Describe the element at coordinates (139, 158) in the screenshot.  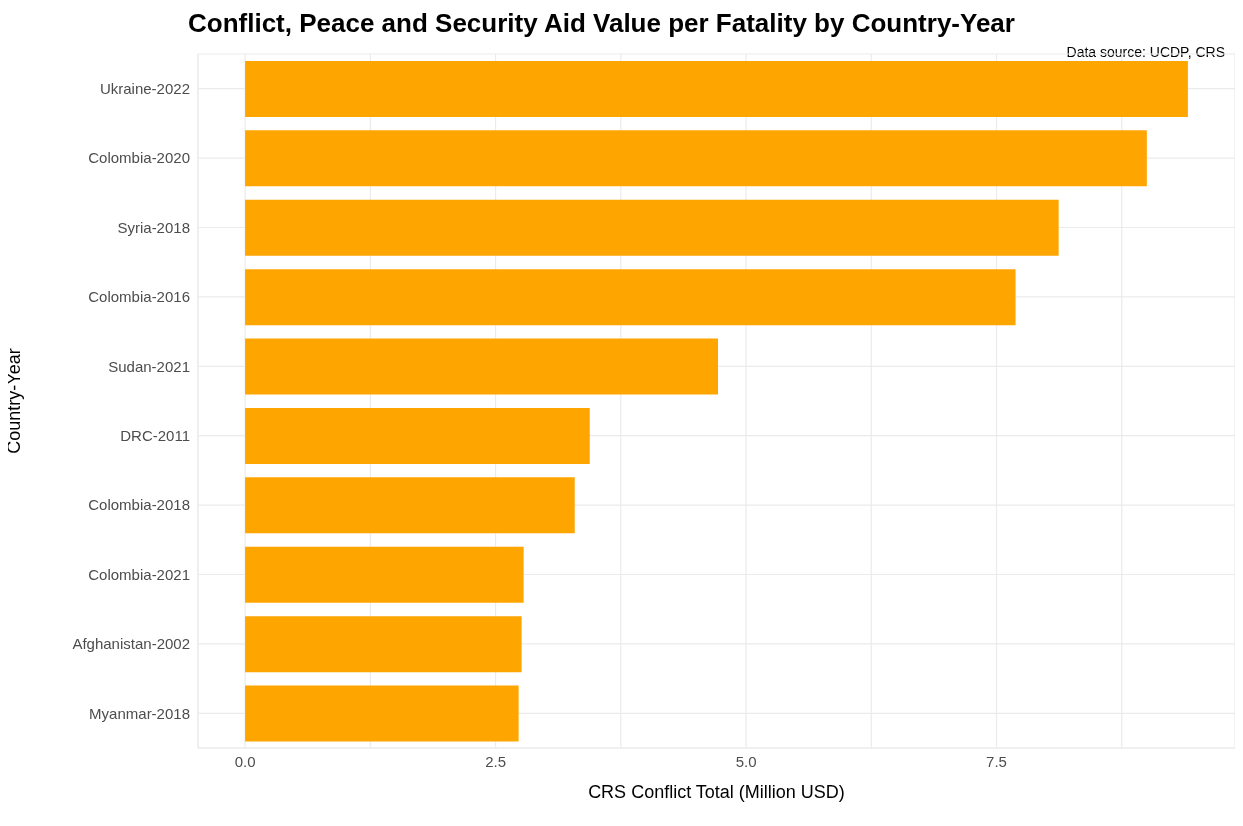
I see `y-tick-label: Colombia-2020` at that location.